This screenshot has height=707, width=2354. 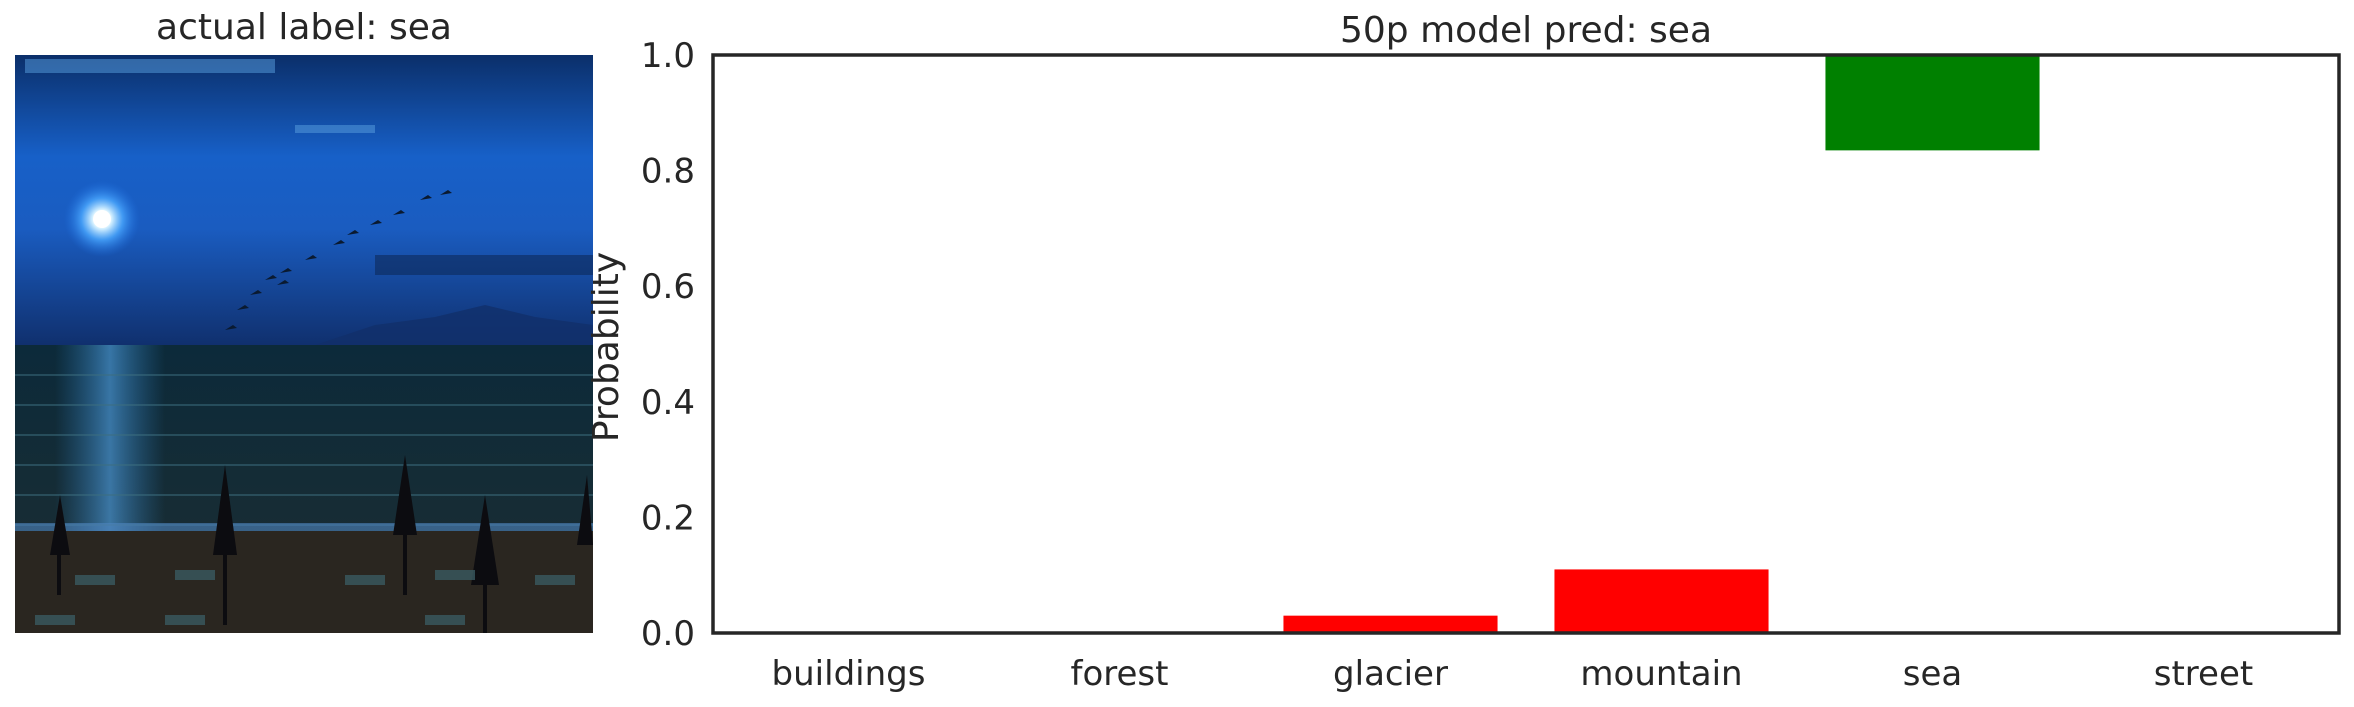 I want to click on x-tick-label-buildings: buildings, so click(x=849, y=674).